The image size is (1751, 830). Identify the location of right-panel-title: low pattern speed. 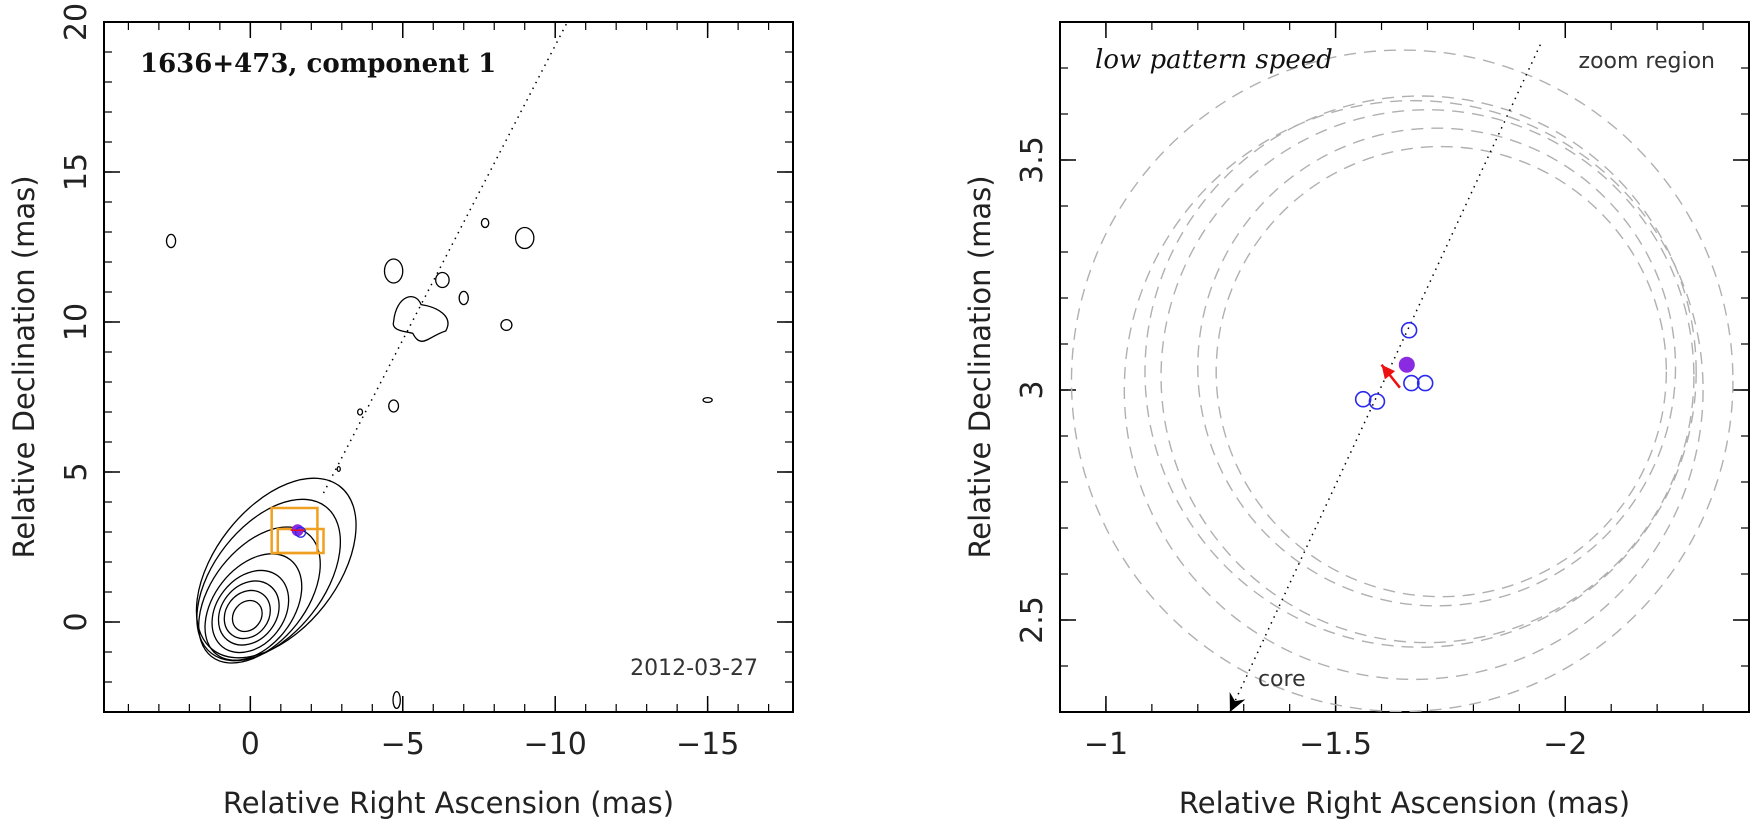
(1214, 60).